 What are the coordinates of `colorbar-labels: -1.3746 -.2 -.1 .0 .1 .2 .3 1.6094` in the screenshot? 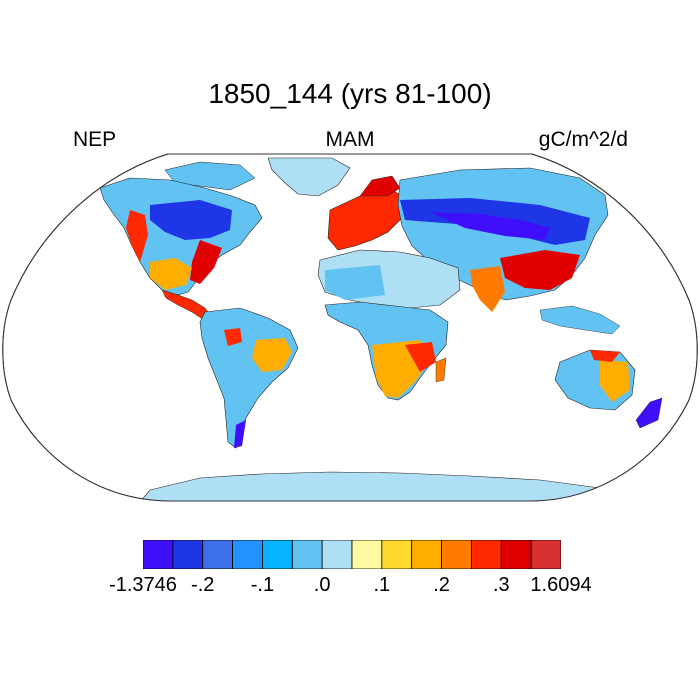 It's located at (350, 589).